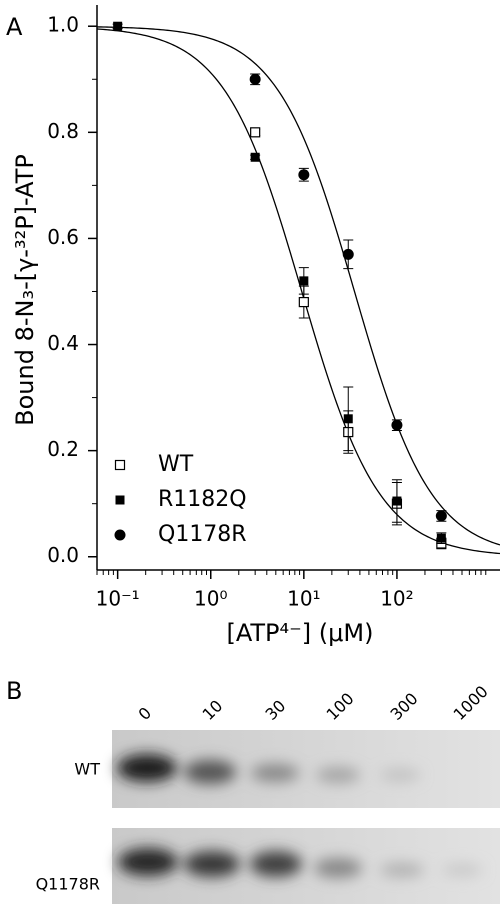 The width and height of the screenshot is (500, 904). Describe the element at coordinates (63, 25) in the screenshot. I see `y-tick-label: 1.0` at that location.